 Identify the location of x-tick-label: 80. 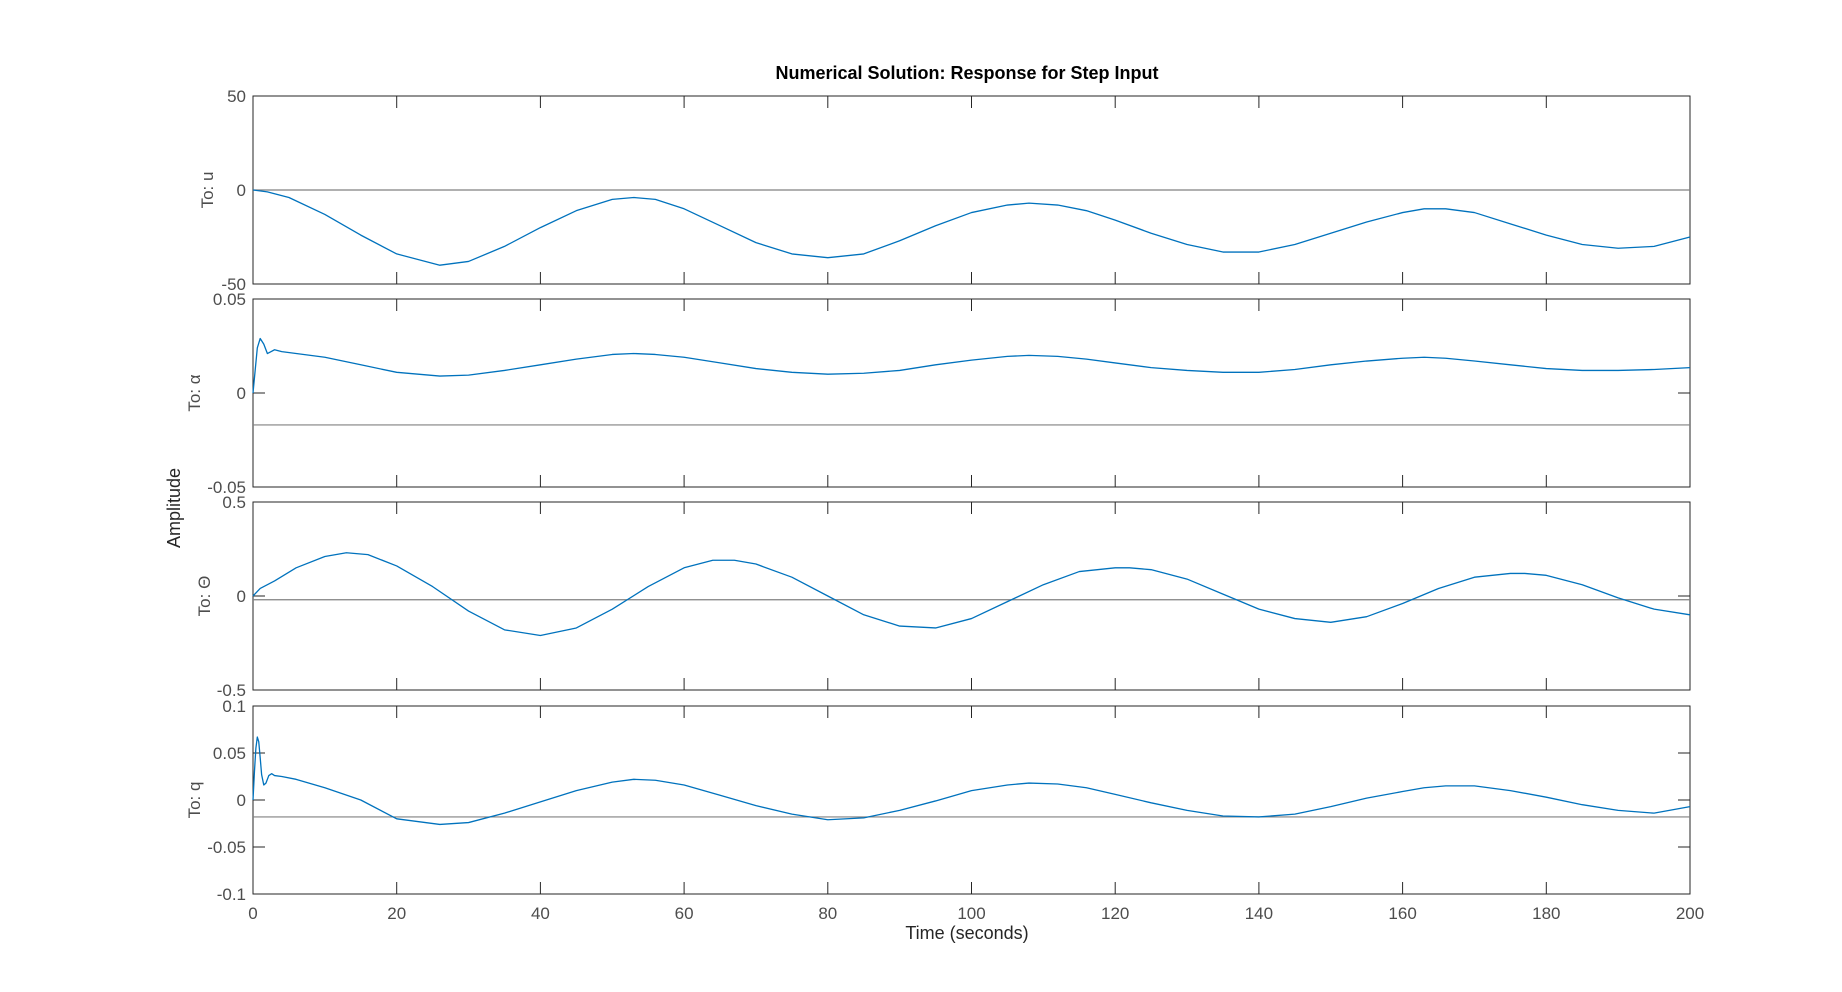
(827, 913).